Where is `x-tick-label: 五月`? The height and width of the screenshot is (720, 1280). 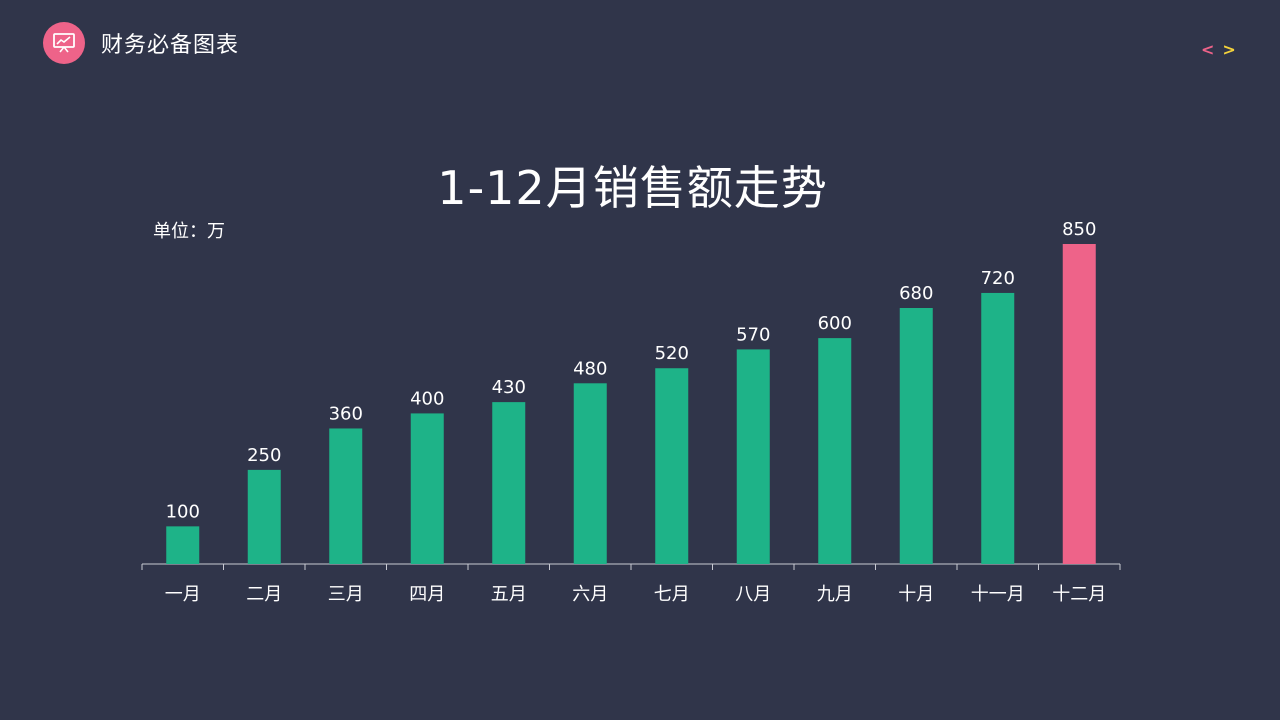 x-tick-label: 五月 is located at coordinates (509, 594).